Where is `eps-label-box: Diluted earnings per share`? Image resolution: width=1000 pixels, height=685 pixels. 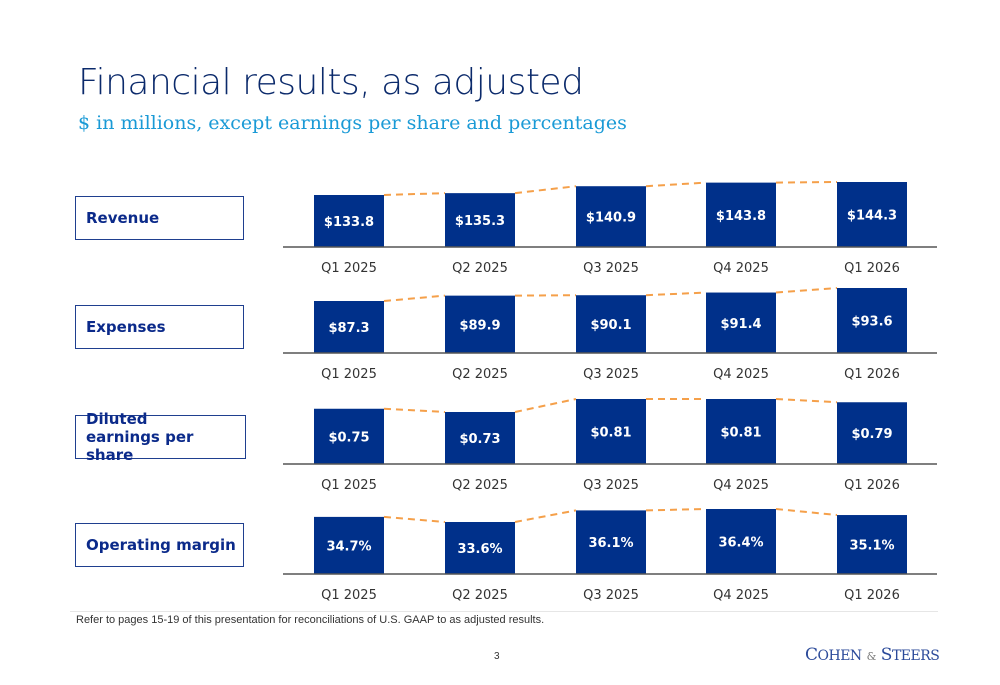 eps-label-box: Diluted earnings per share is located at coordinates (160, 437).